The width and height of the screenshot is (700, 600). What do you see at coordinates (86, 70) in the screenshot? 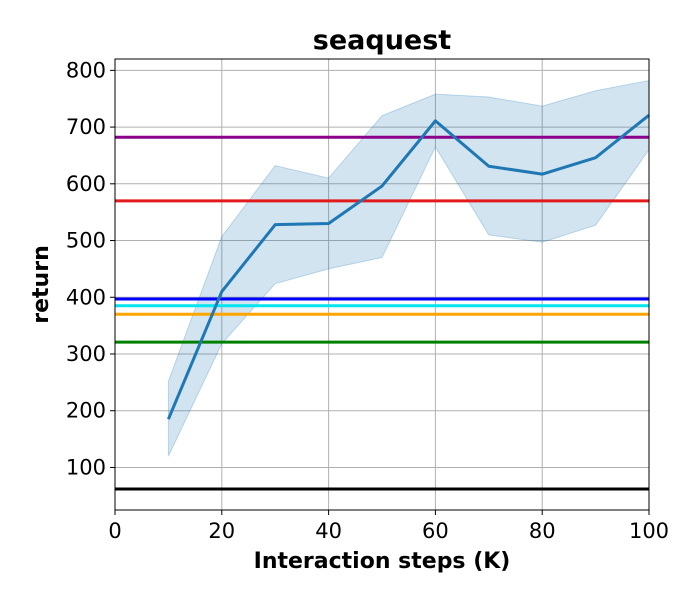
I see `y-tick-label: 800` at bounding box center [86, 70].